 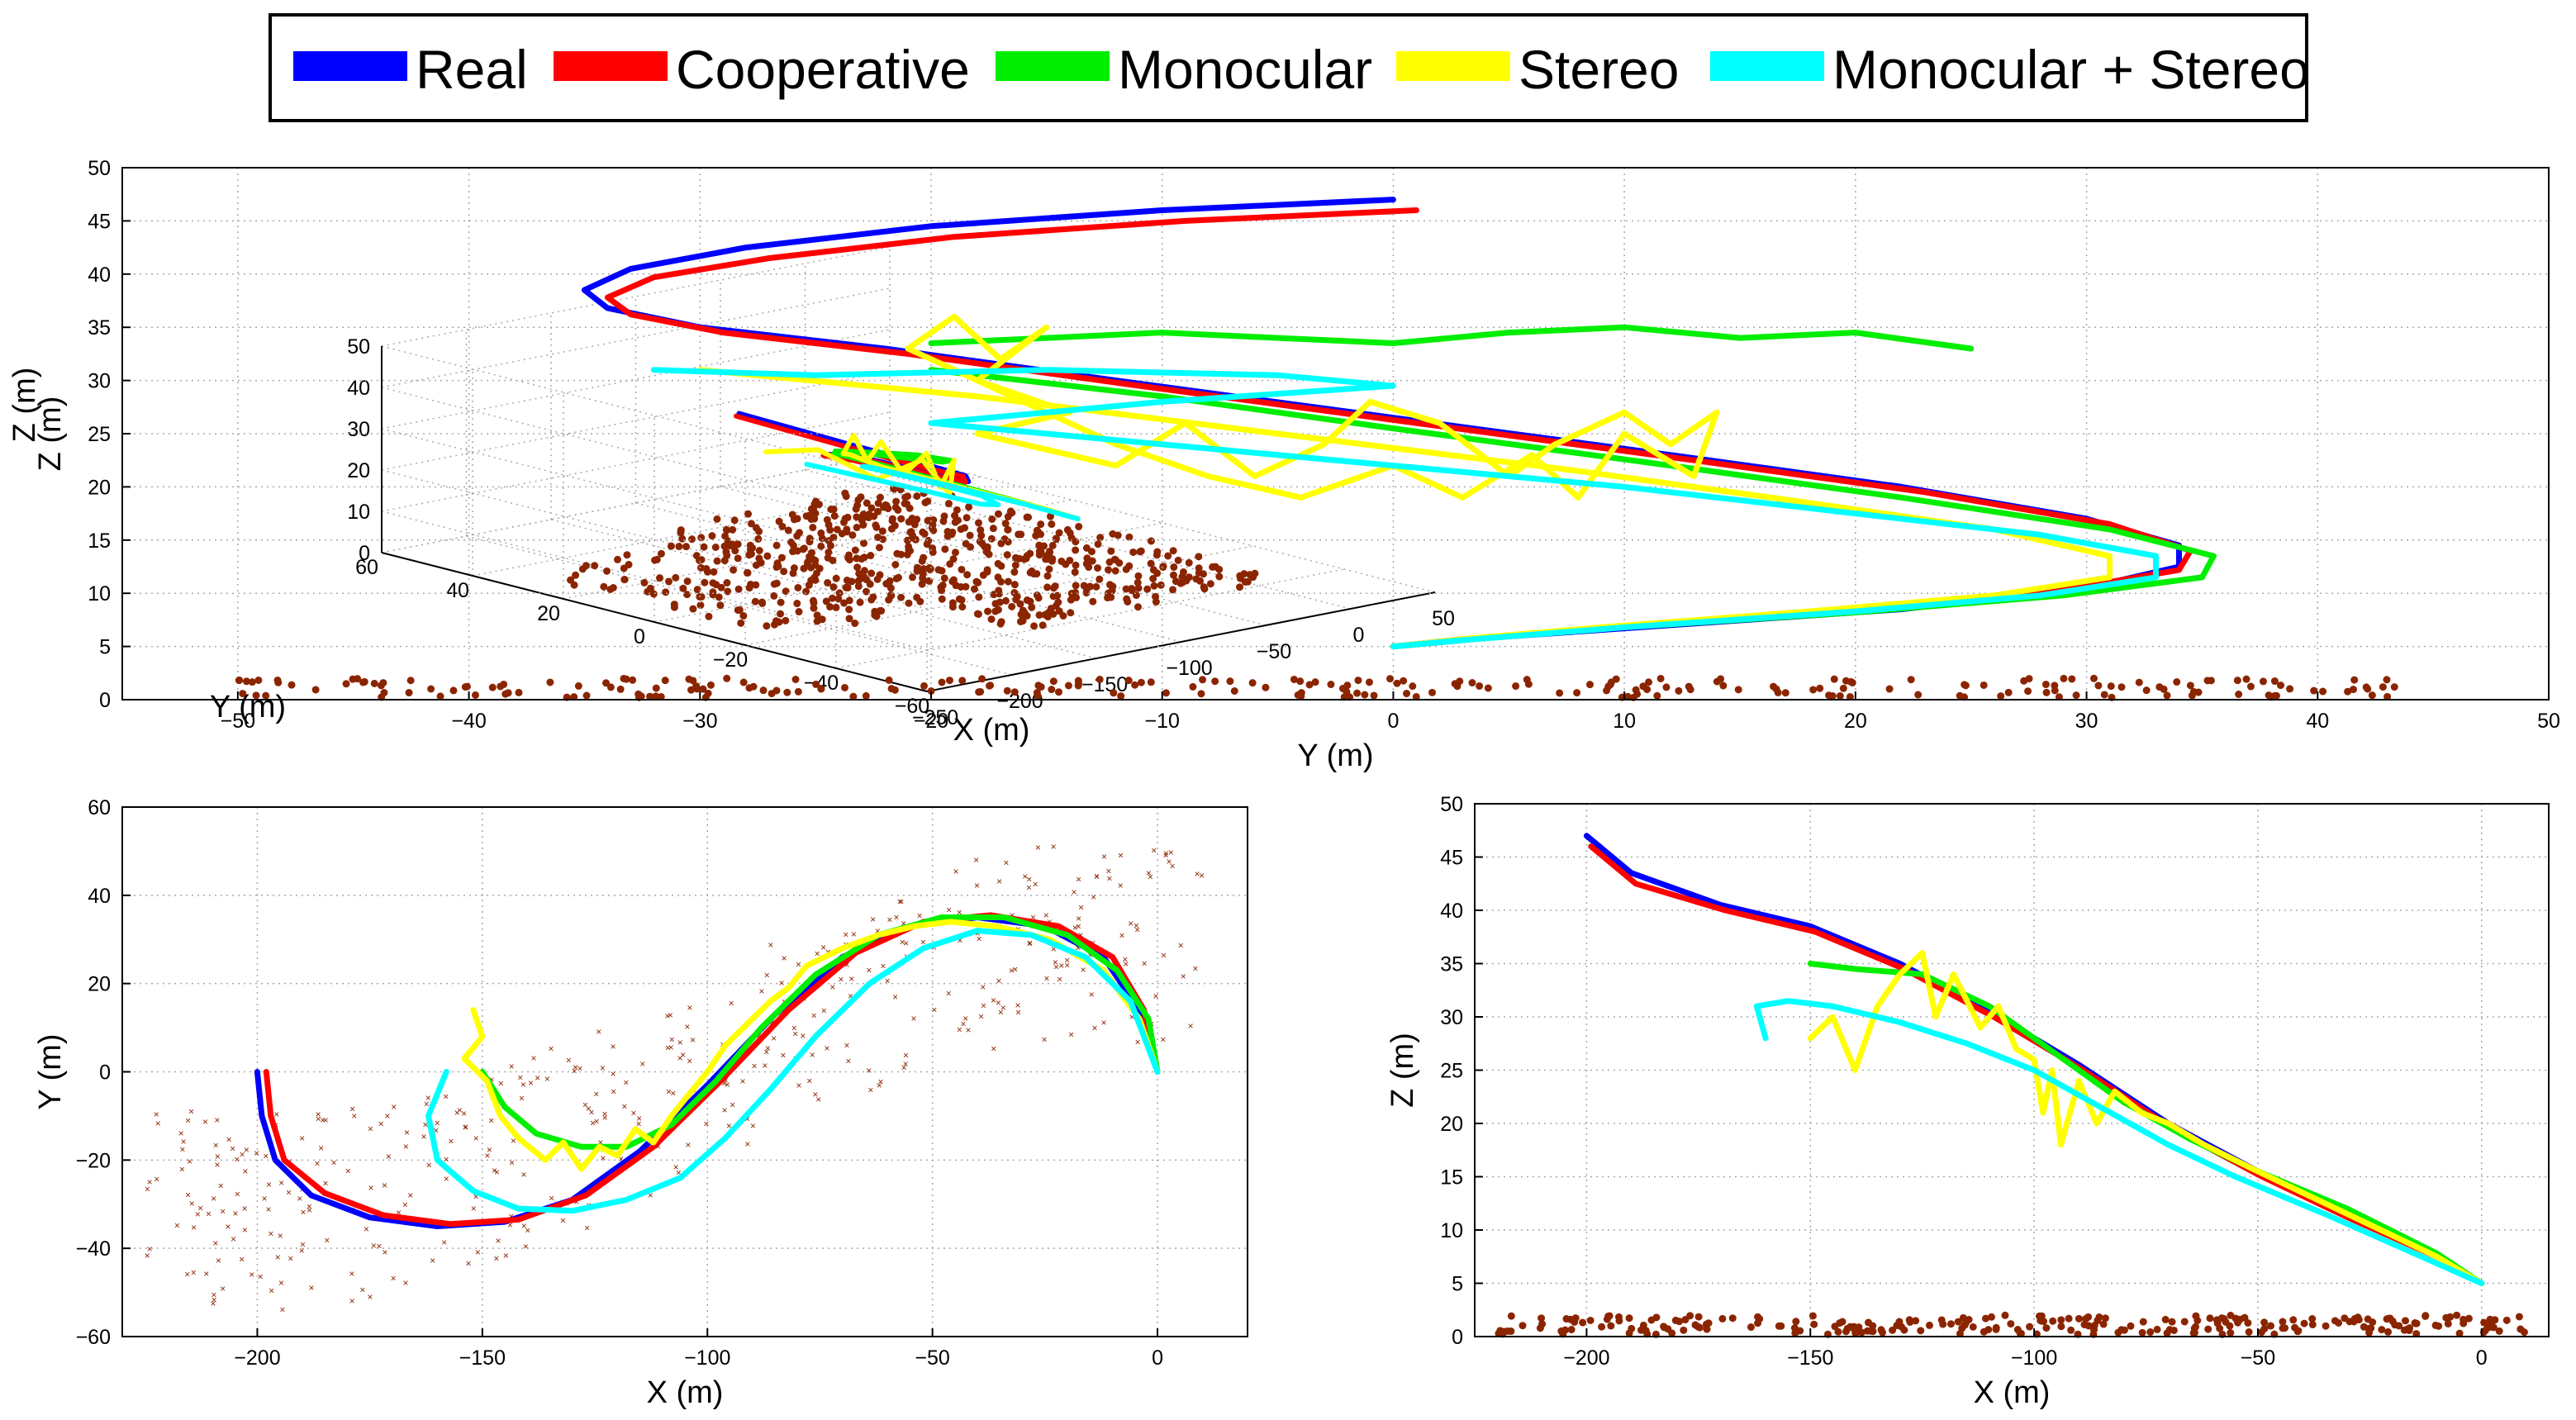 I want to click on y-axis-label: Y (m), so click(x=50, y=1071).